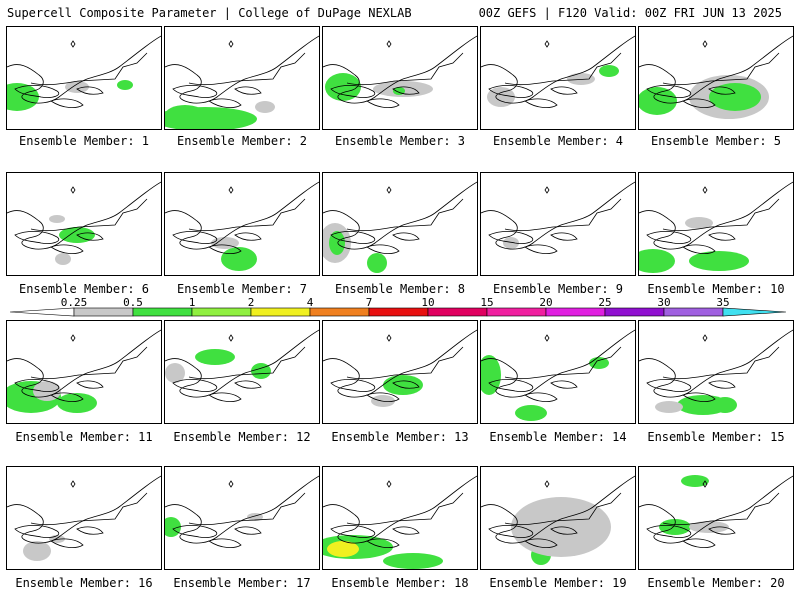 The width and height of the screenshot is (800, 600). I want to click on member-label: Ensemble Member: 7, so click(242, 289).